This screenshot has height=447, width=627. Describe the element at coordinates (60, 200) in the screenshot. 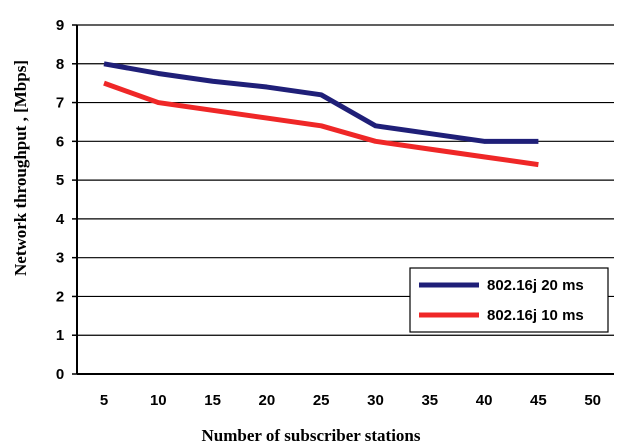

I see `y-tick-labels: 0 1 2 3 4 5 6 7 8 9` at that location.